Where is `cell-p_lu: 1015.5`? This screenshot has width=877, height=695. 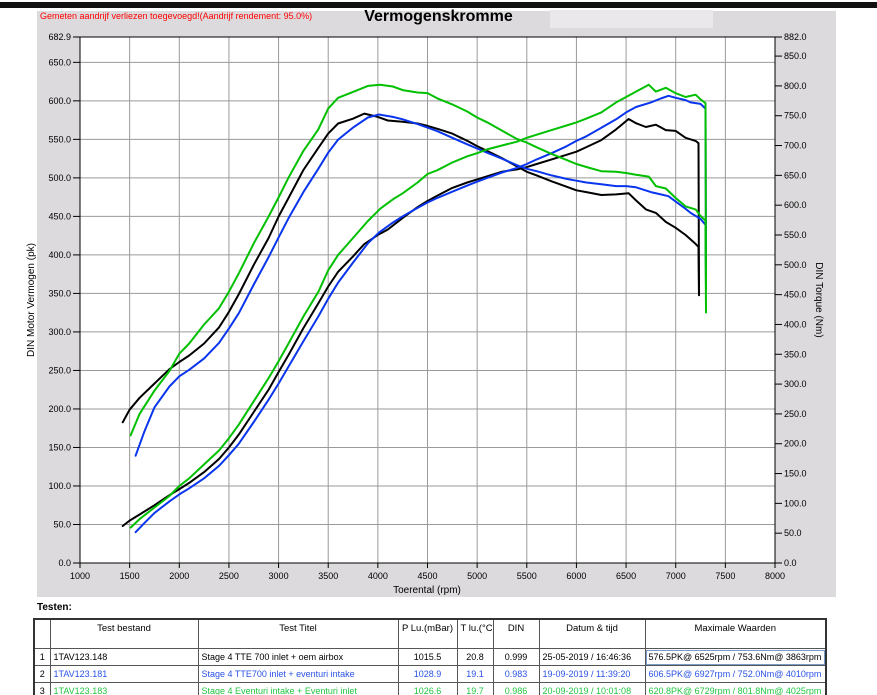 cell-p_lu: 1015.5 is located at coordinates (427, 657).